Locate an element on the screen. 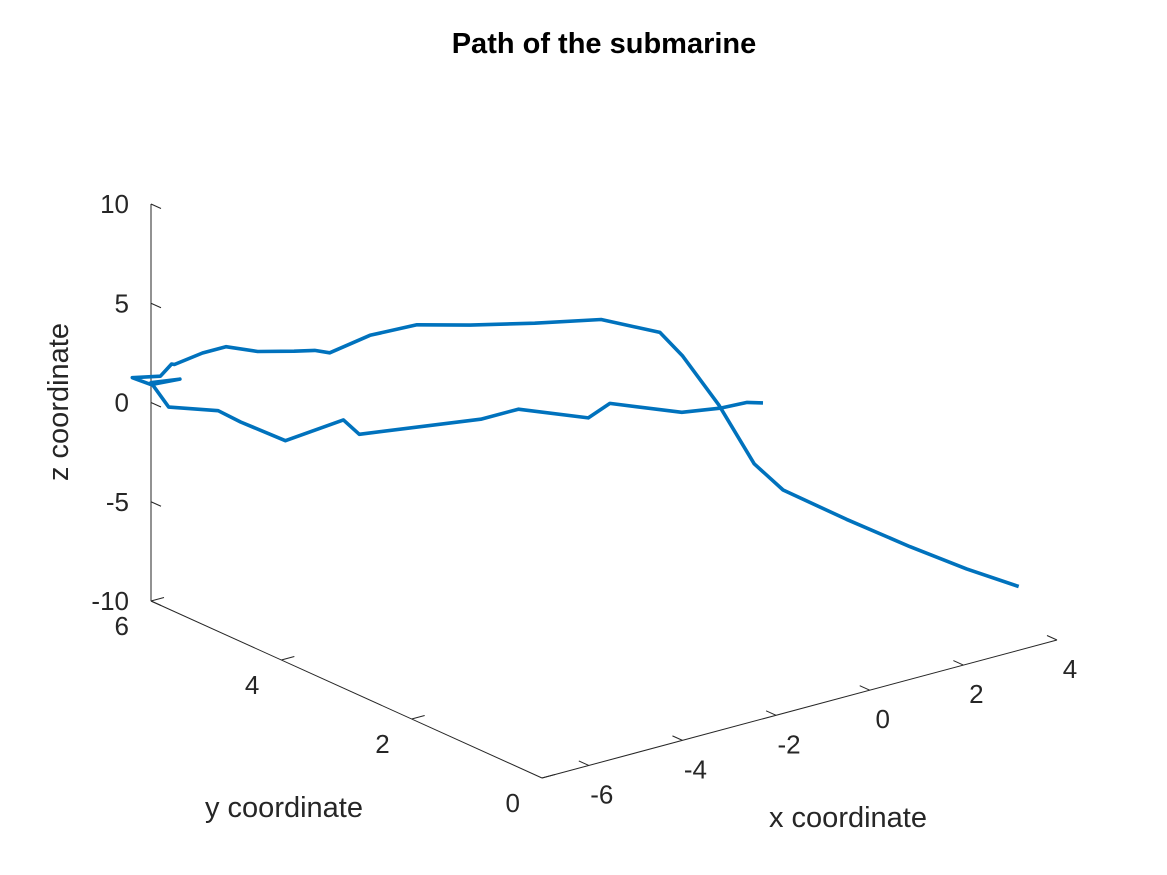 The height and width of the screenshot is (875, 1167). y-axis-label: y coordinate is located at coordinates (284, 808).